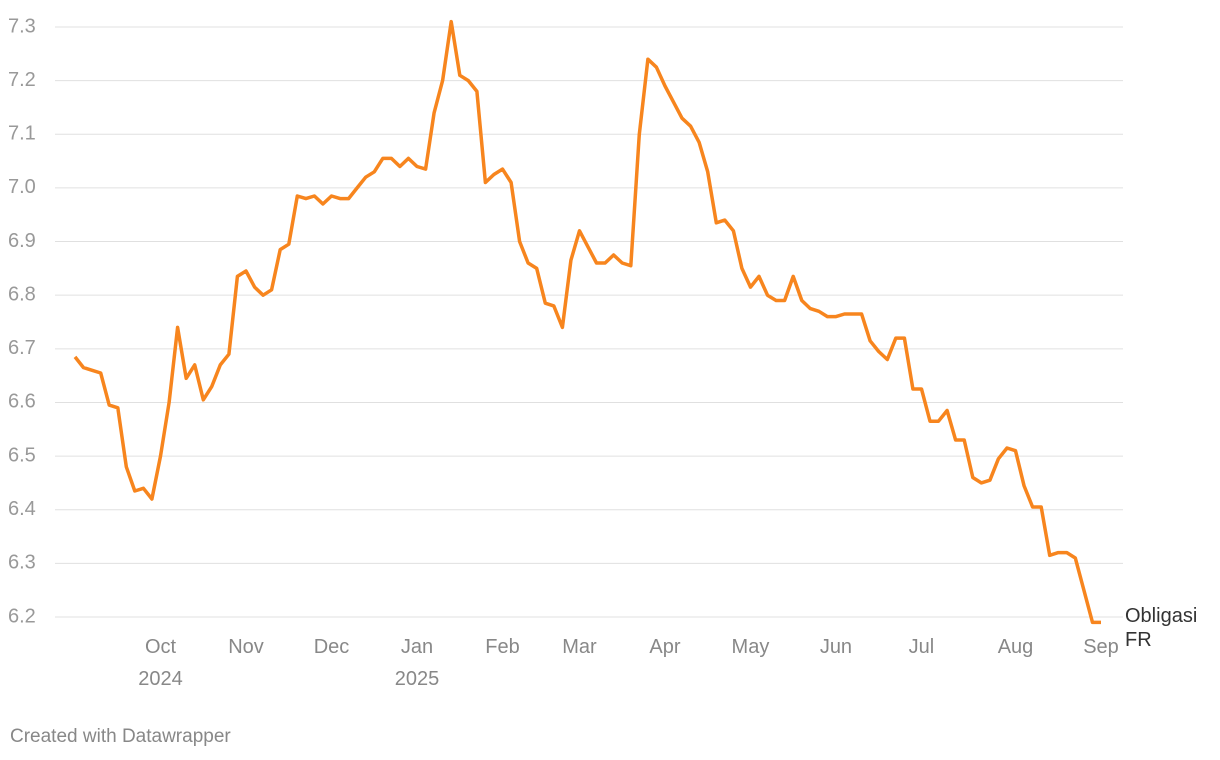 The height and width of the screenshot is (760, 1220). I want to click on x-tick-label: Nov, so click(246, 647).